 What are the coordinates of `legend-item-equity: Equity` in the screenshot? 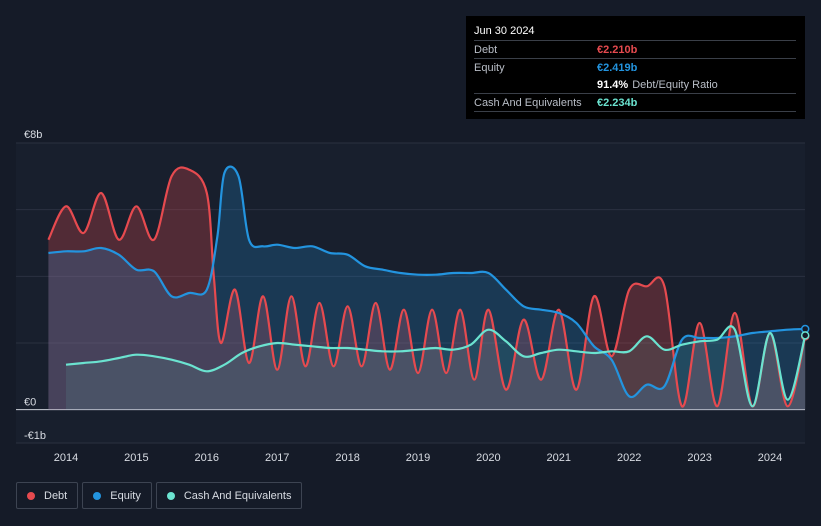 It's located at (117, 495).